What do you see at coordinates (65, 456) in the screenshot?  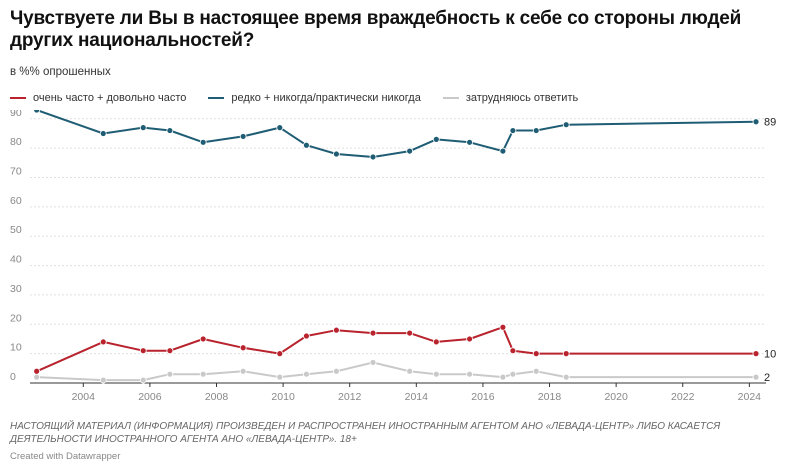 I see `credit-line: Created with Datawrapper` at bounding box center [65, 456].